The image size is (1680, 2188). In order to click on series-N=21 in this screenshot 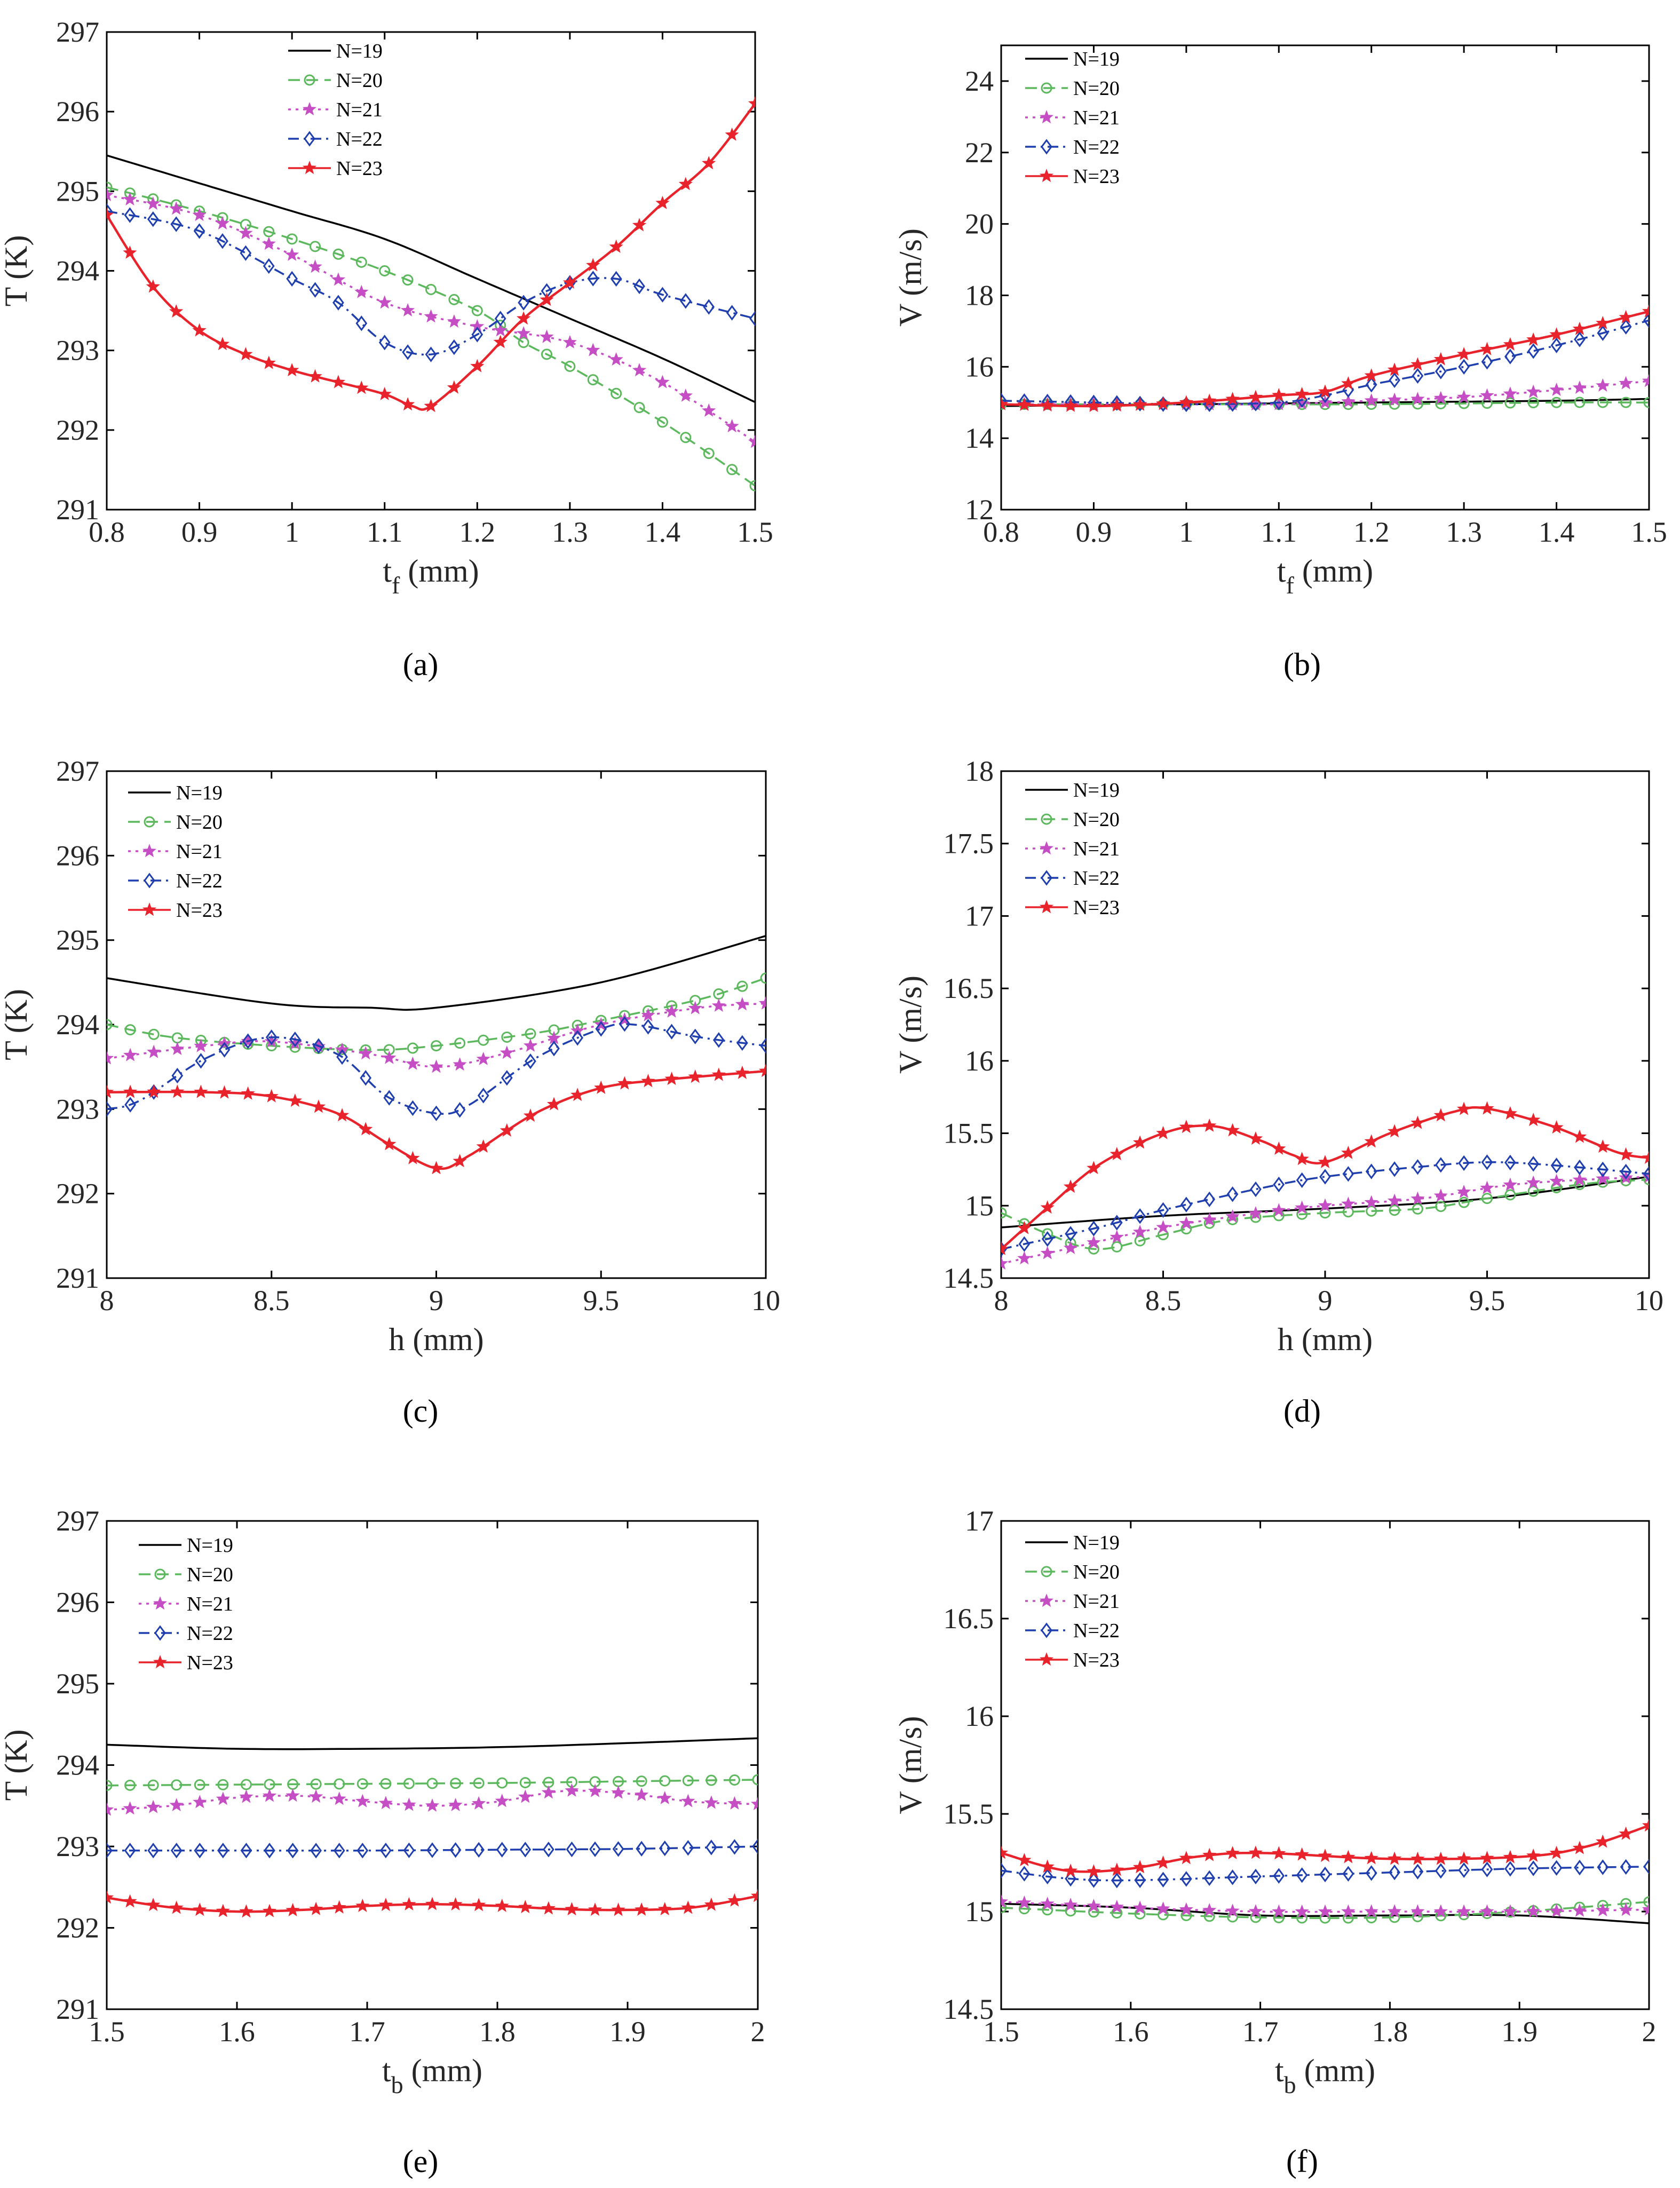, I will do `click(432, 1800)`.